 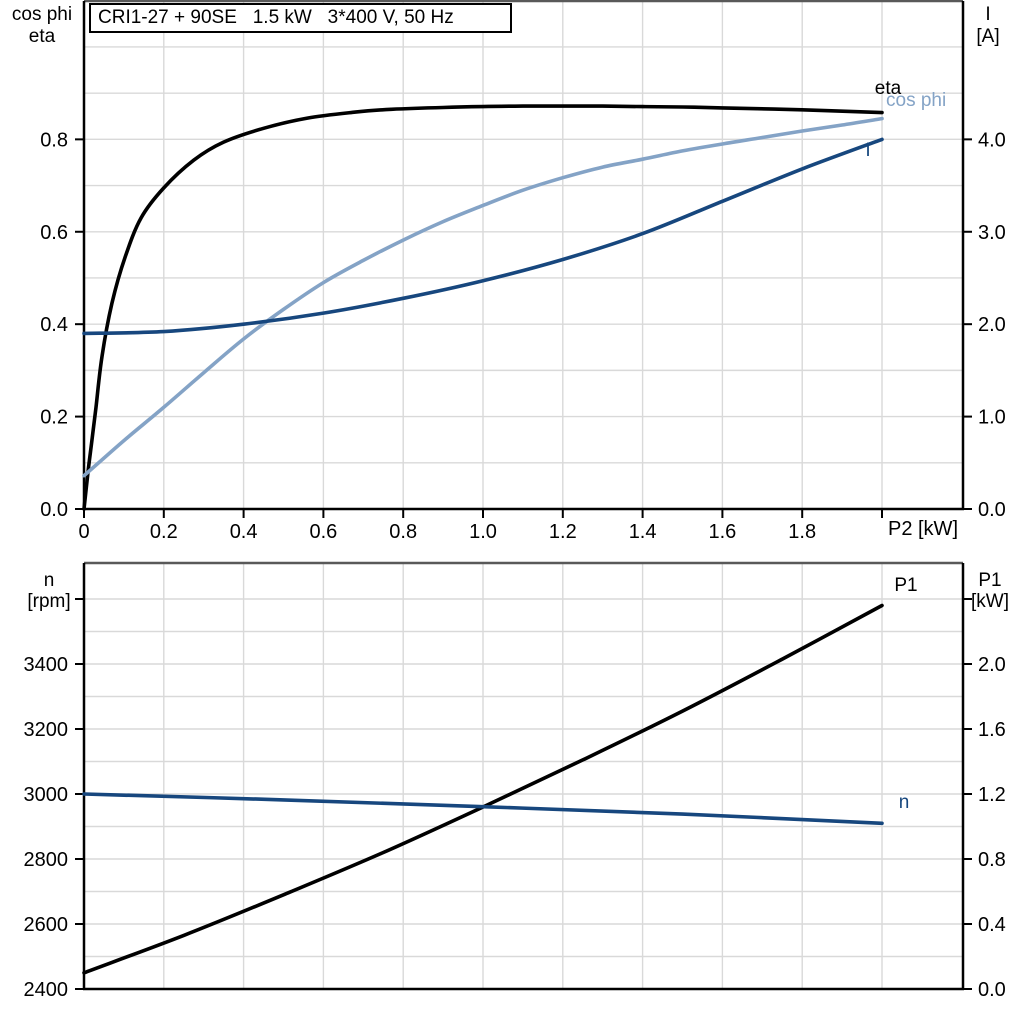 I want to click on y-left-tick-label: 2800, so click(x=46, y=860).